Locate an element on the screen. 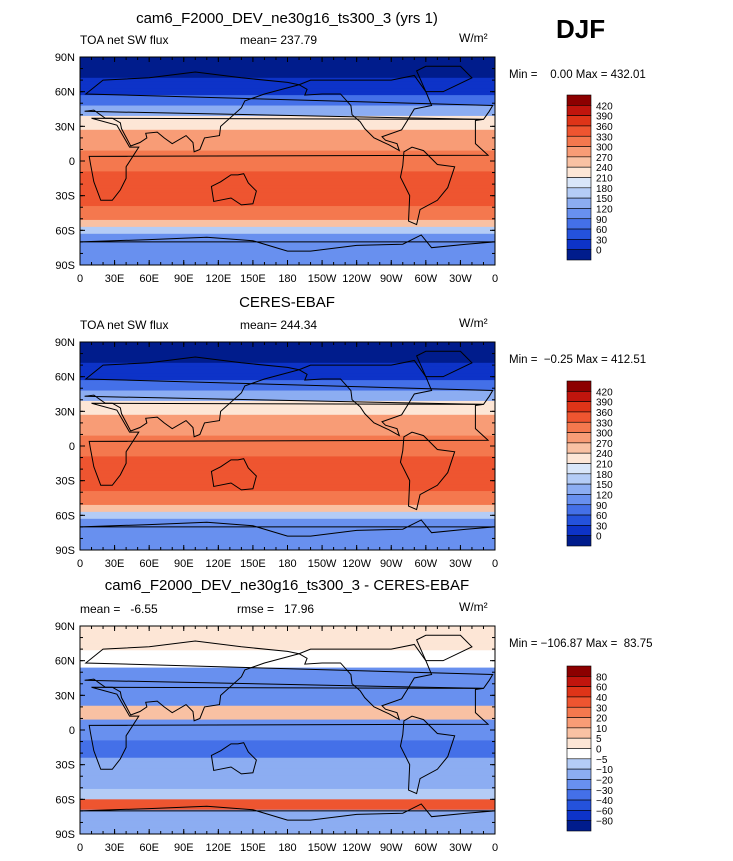 The width and height of the screenshot is (733, 861). x-tick-label: 0 is located at coordinates (80, 279).